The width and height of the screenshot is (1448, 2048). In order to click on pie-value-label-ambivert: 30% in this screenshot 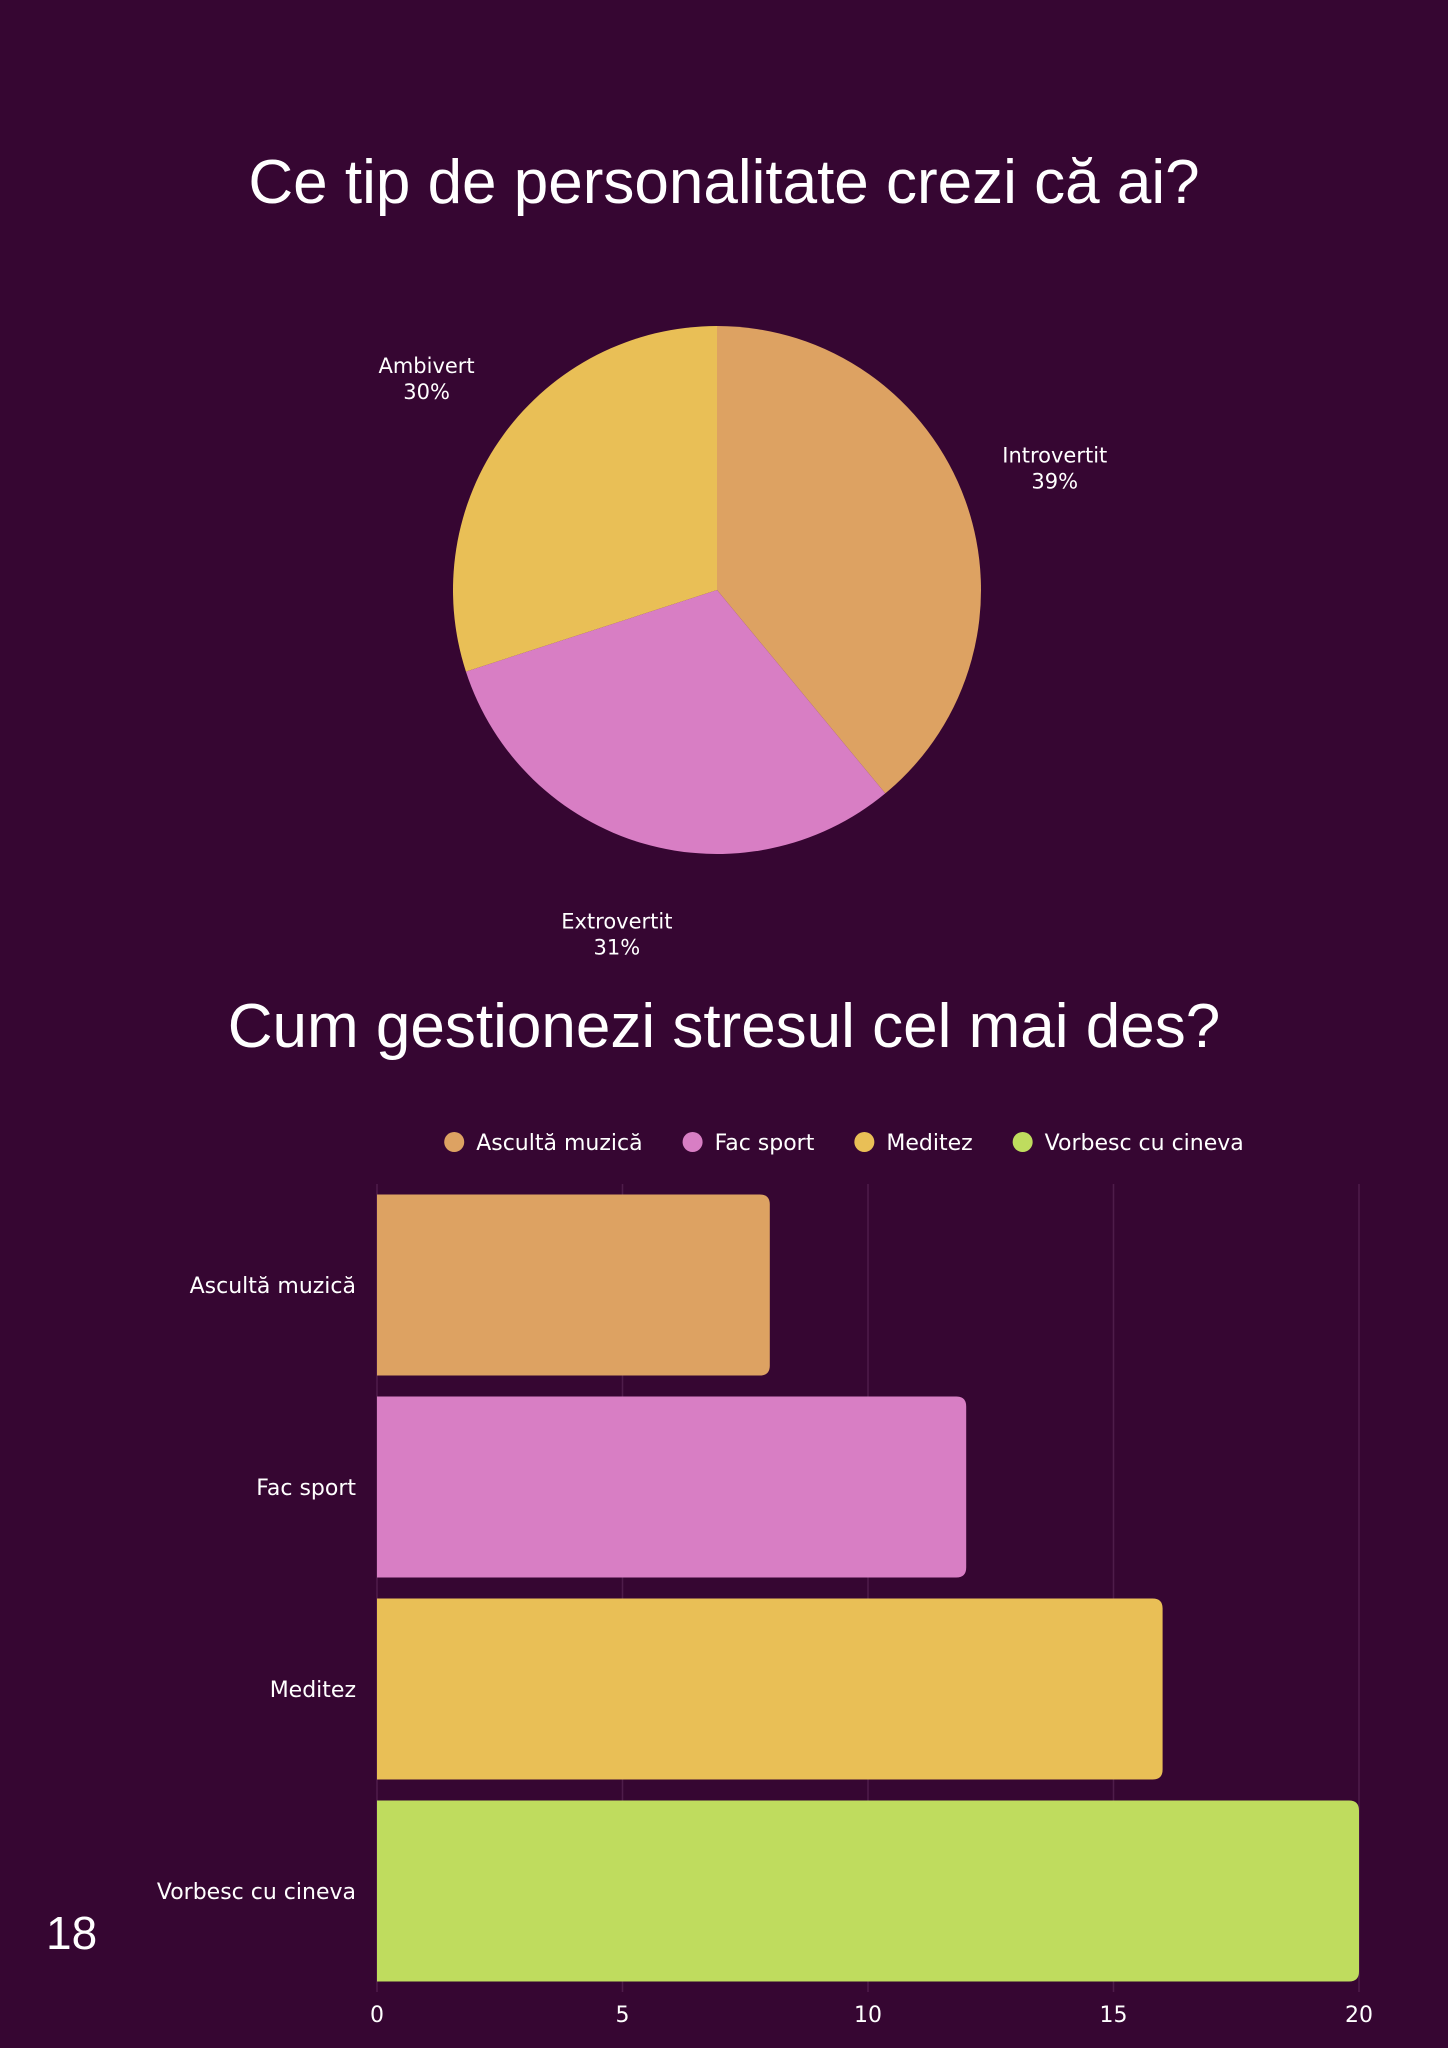, I will do `click(426, 392)`.